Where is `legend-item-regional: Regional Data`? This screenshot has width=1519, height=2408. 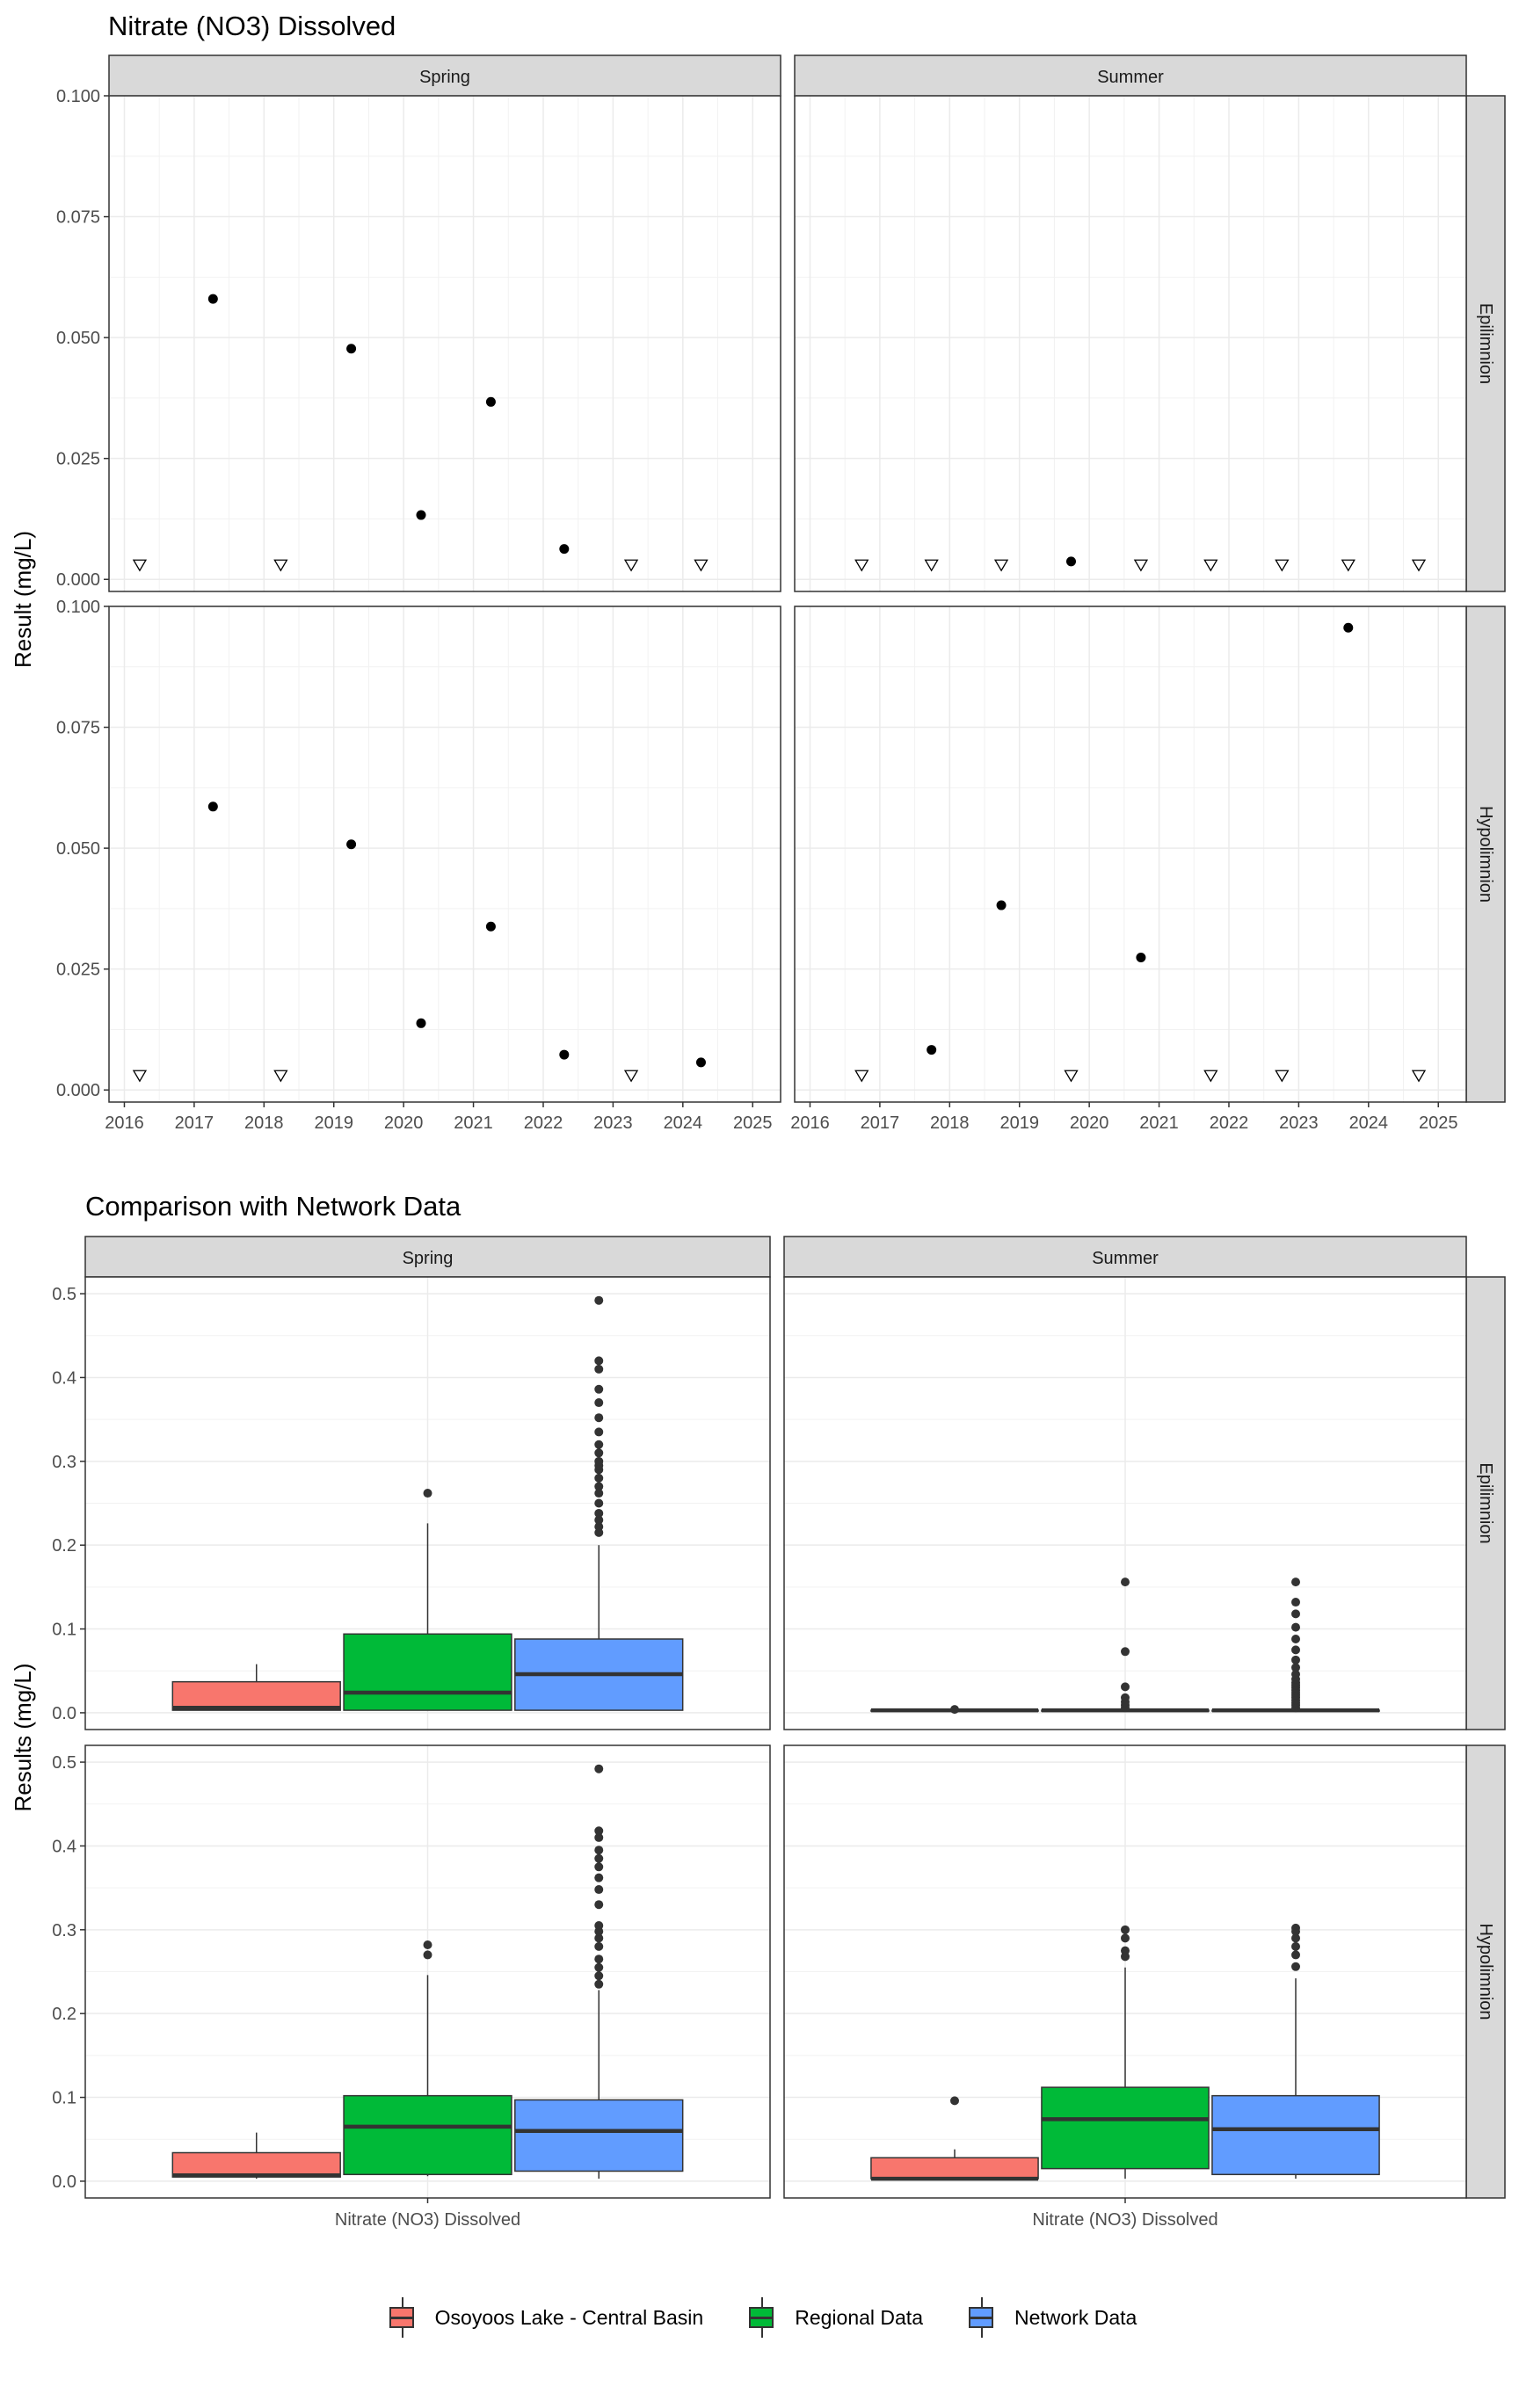
legend-item-regional: Regional Data is located at coordinates (832, 2317).